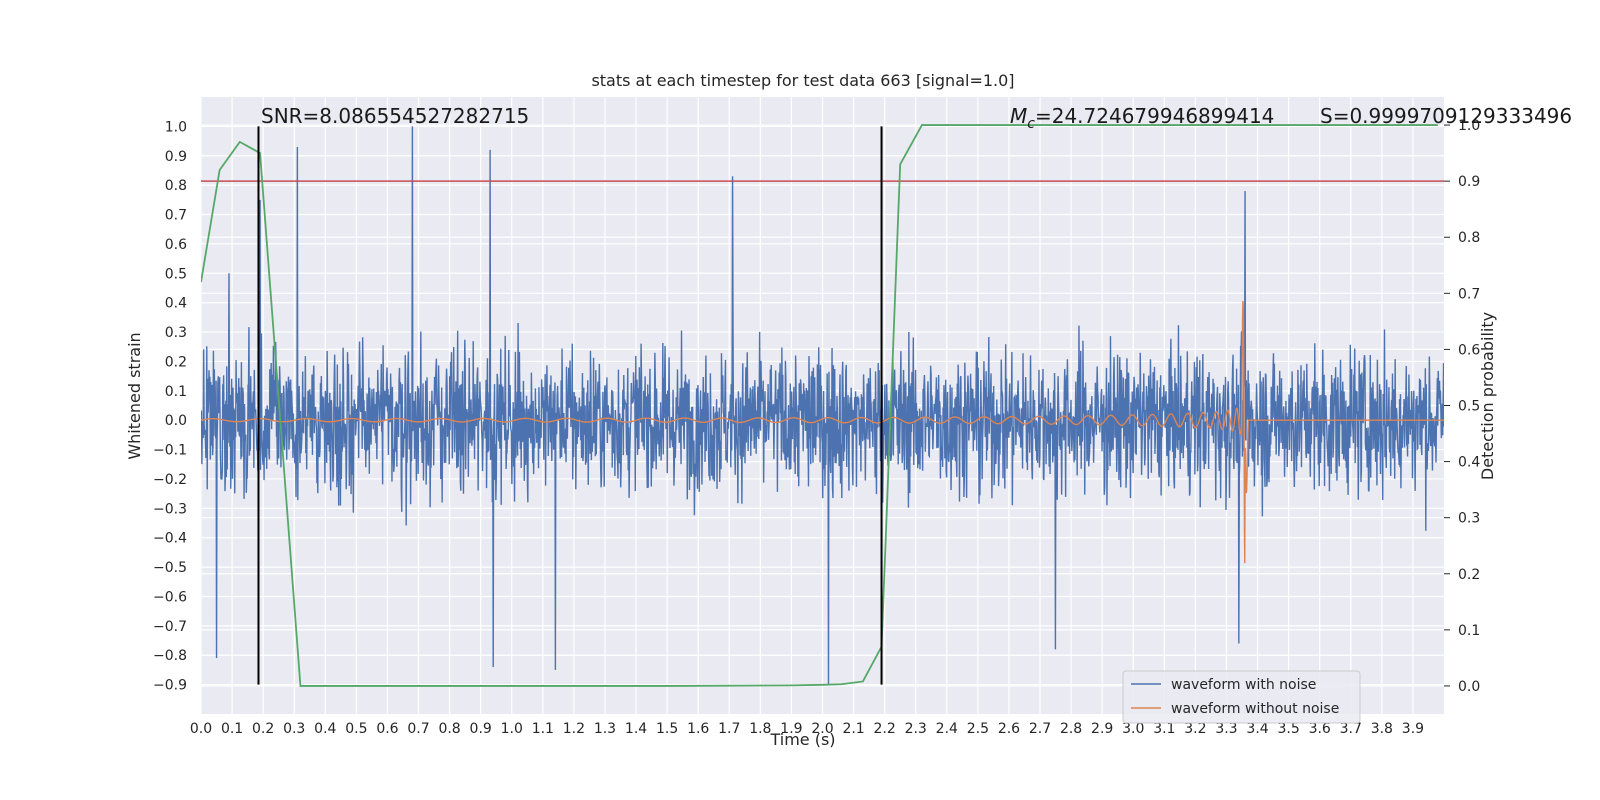  Describe the element at coordinates (1469, 407) in the screenshot. I see `y2-tick-label: 0.5` at that location.